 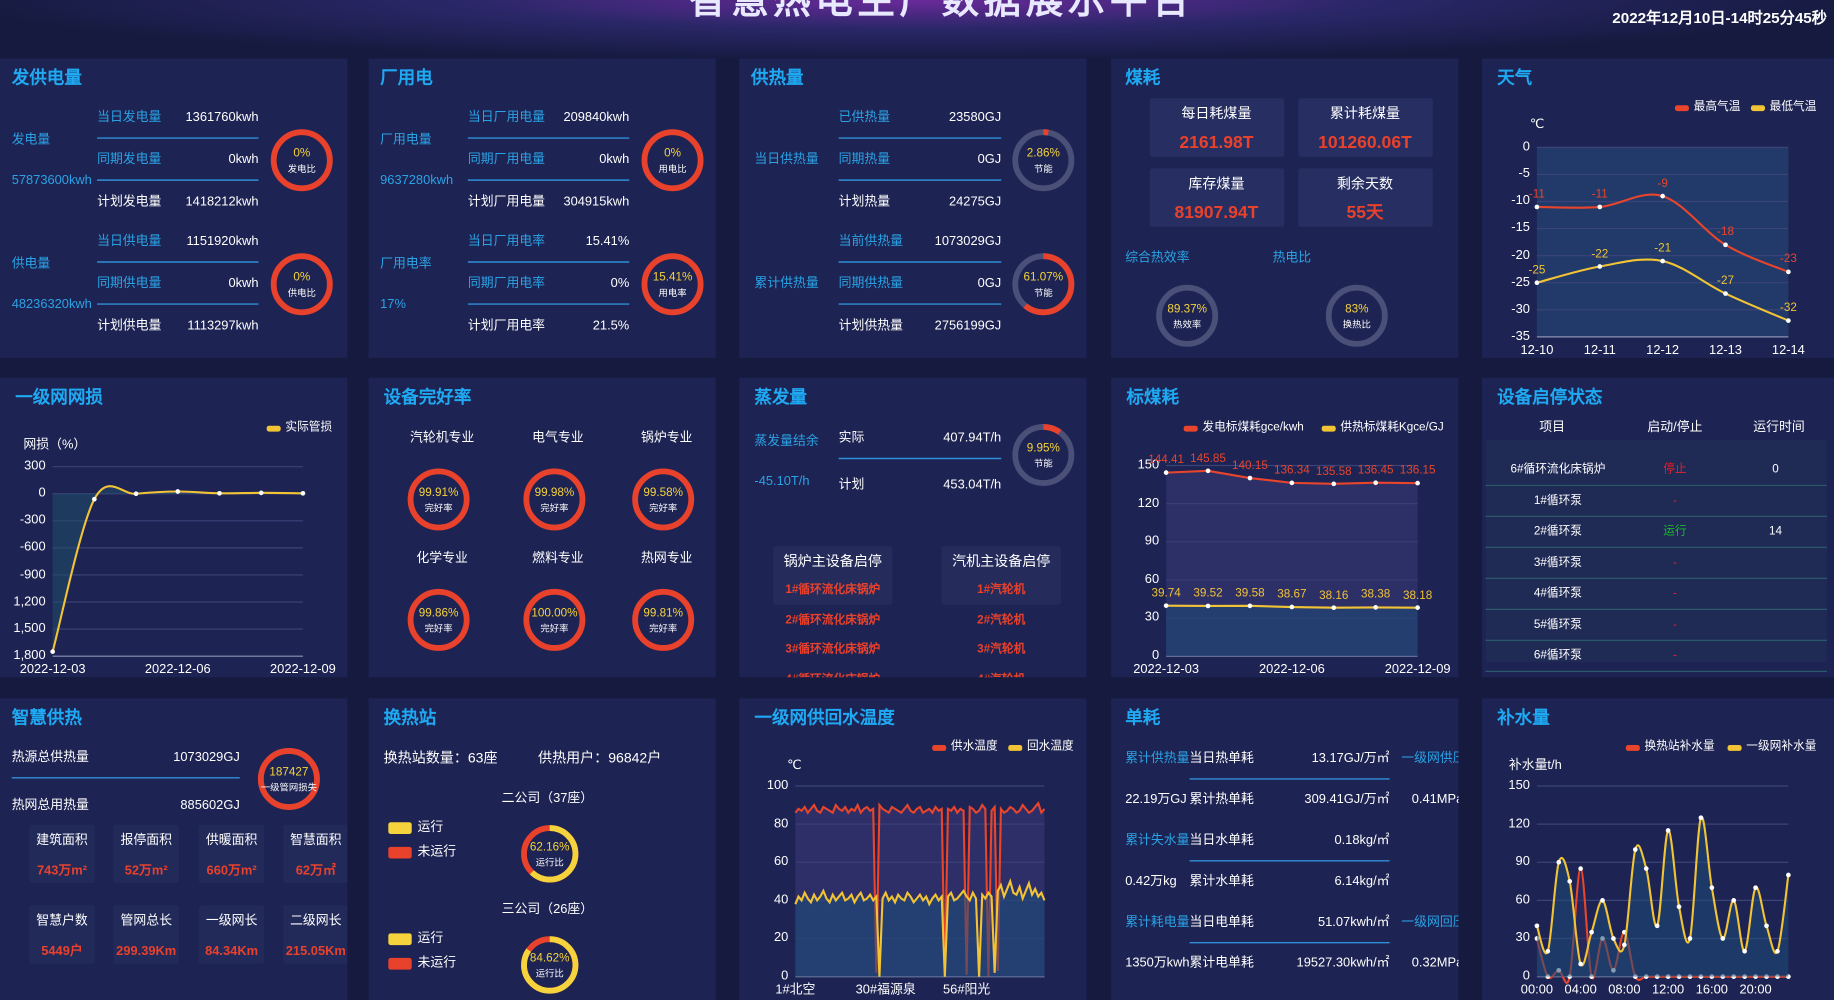 I want to click on y-tick-label: -25, so click(x=1520, y=282).